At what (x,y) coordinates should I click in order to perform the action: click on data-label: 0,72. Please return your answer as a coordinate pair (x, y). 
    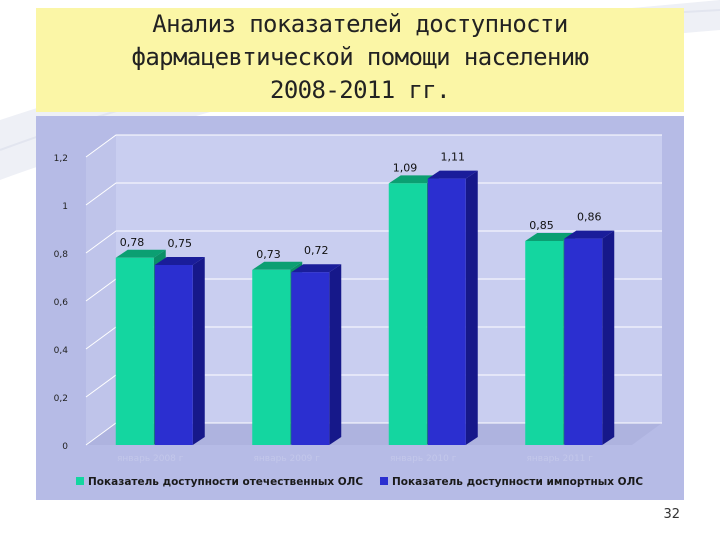
    Looking at the image, I should click on (316, 250).